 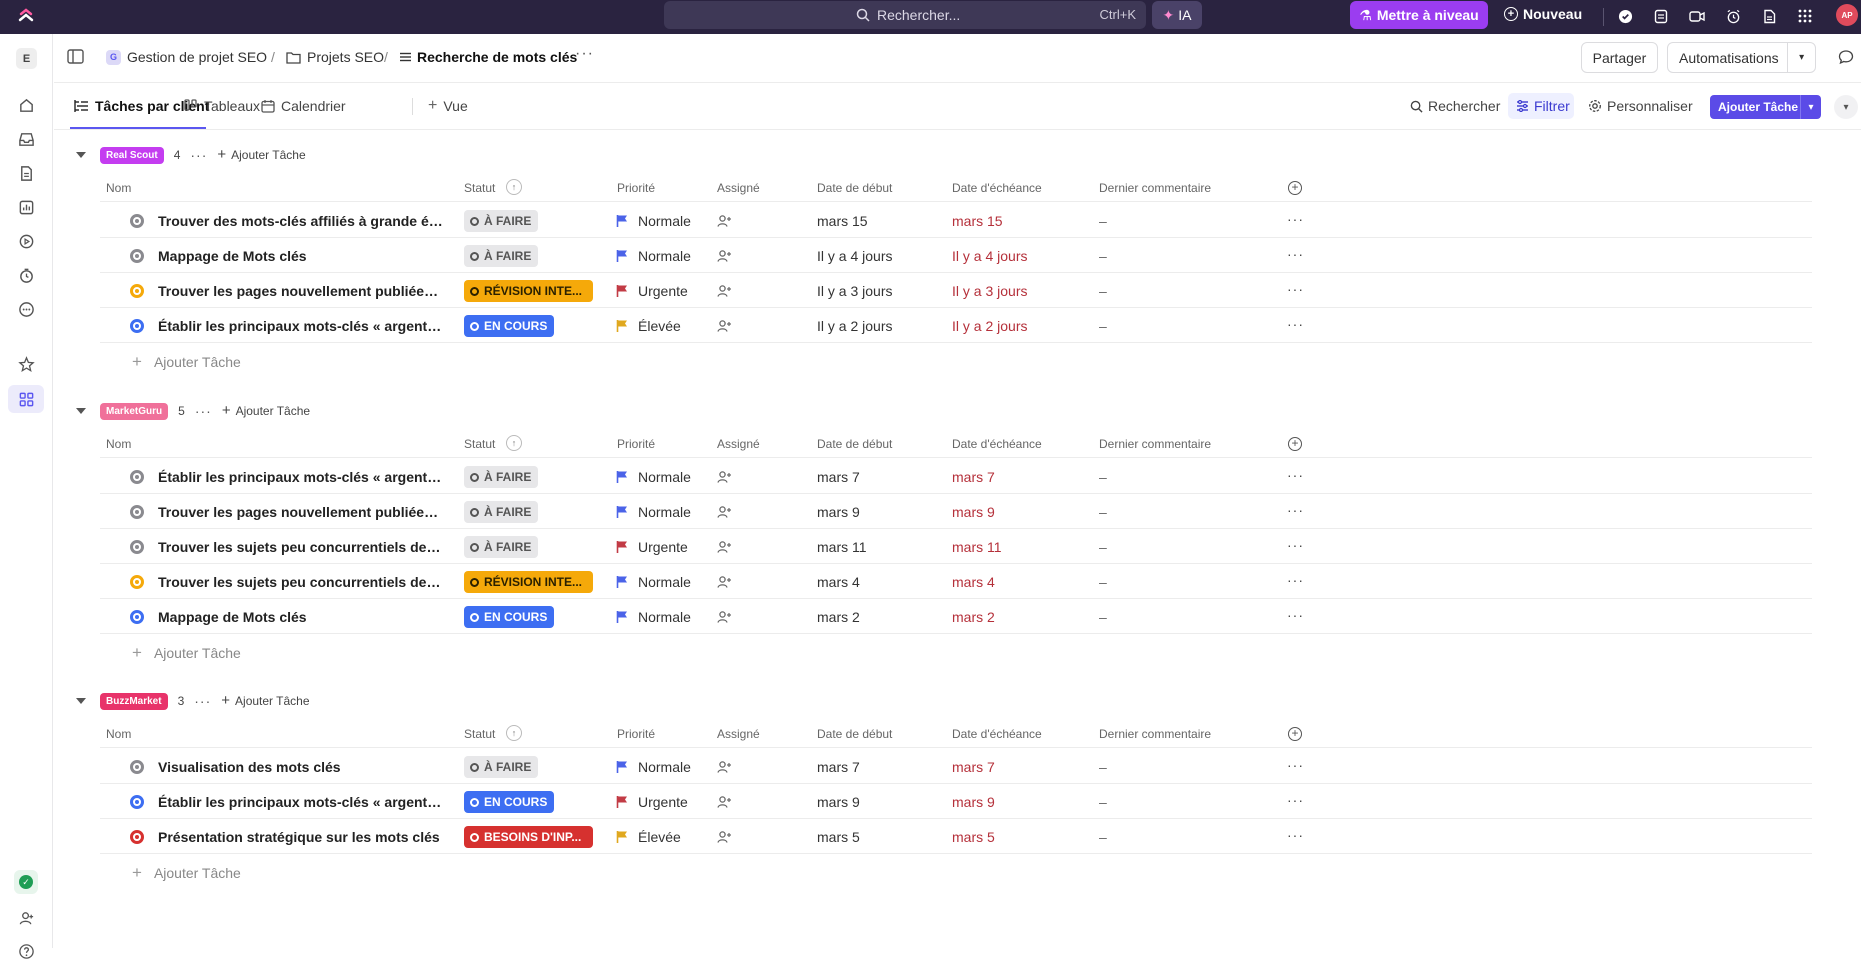 I want to click on due-date: Il y a 4 jours, so click(x=990, y=256).